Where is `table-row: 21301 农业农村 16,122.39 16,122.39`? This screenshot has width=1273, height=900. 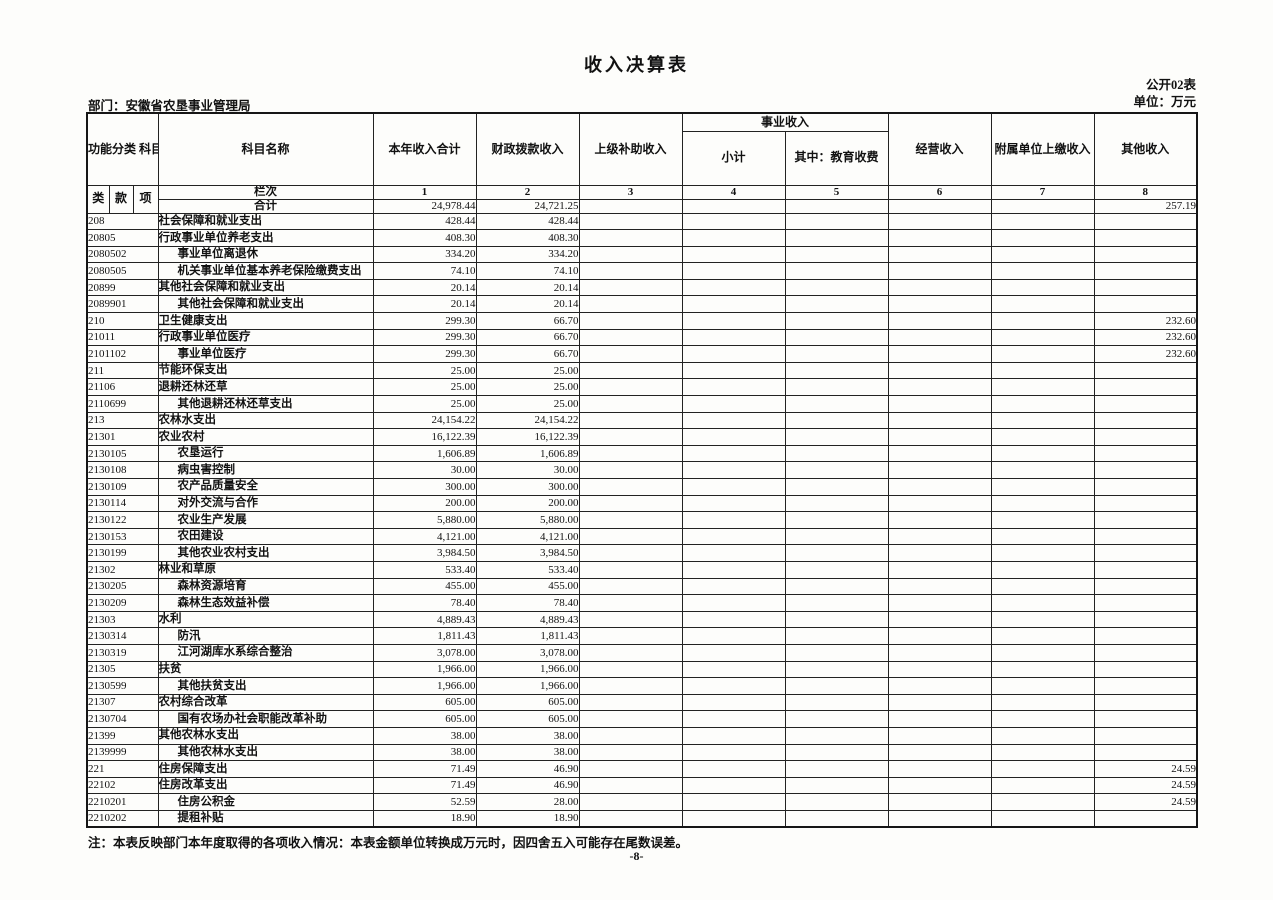
table-row: 21301 农业农村 16,122.39 16,122.39 is located at coordinates (642, 437).